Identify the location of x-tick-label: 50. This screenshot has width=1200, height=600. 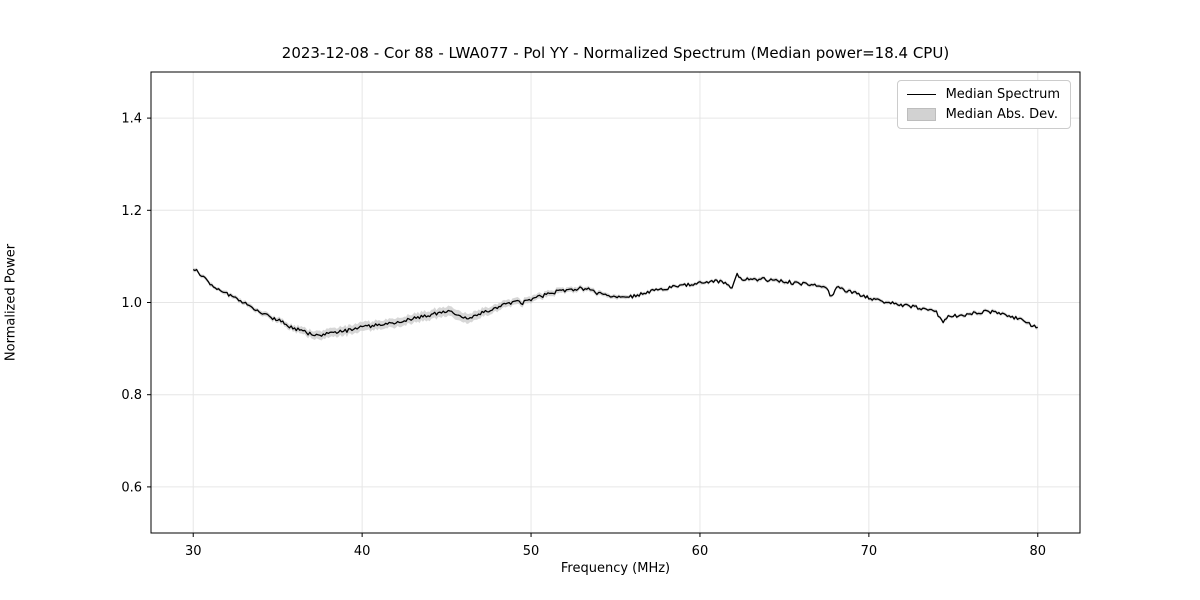
(531, 551).